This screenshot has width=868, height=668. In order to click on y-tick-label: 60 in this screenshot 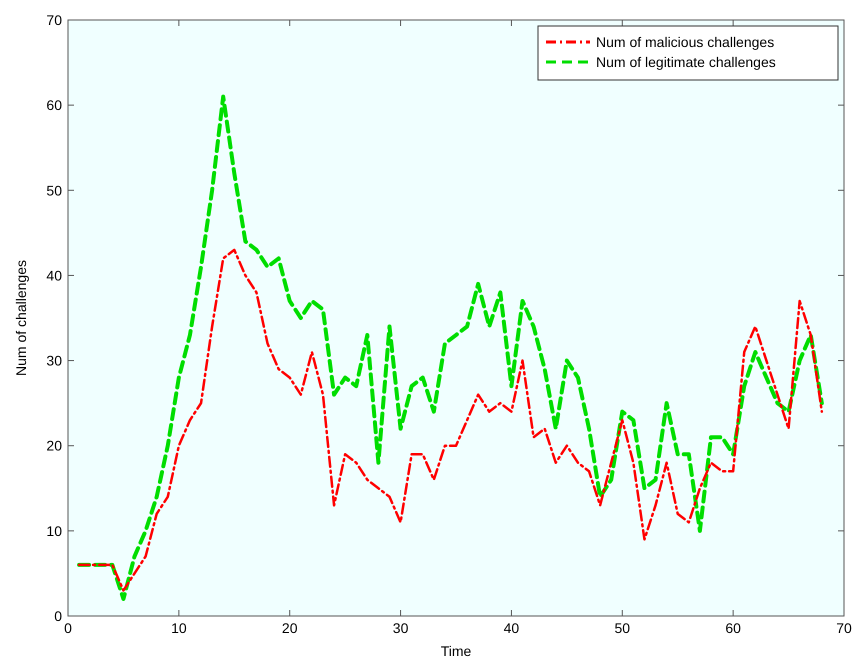, I will do `click(54, 105)`.